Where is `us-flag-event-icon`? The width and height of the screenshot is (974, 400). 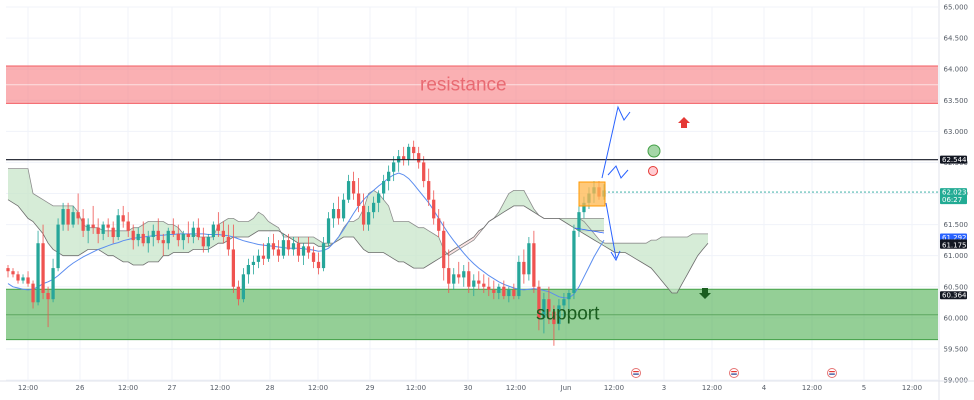 us-flag-event-icon is located at coordinates (832, 373).